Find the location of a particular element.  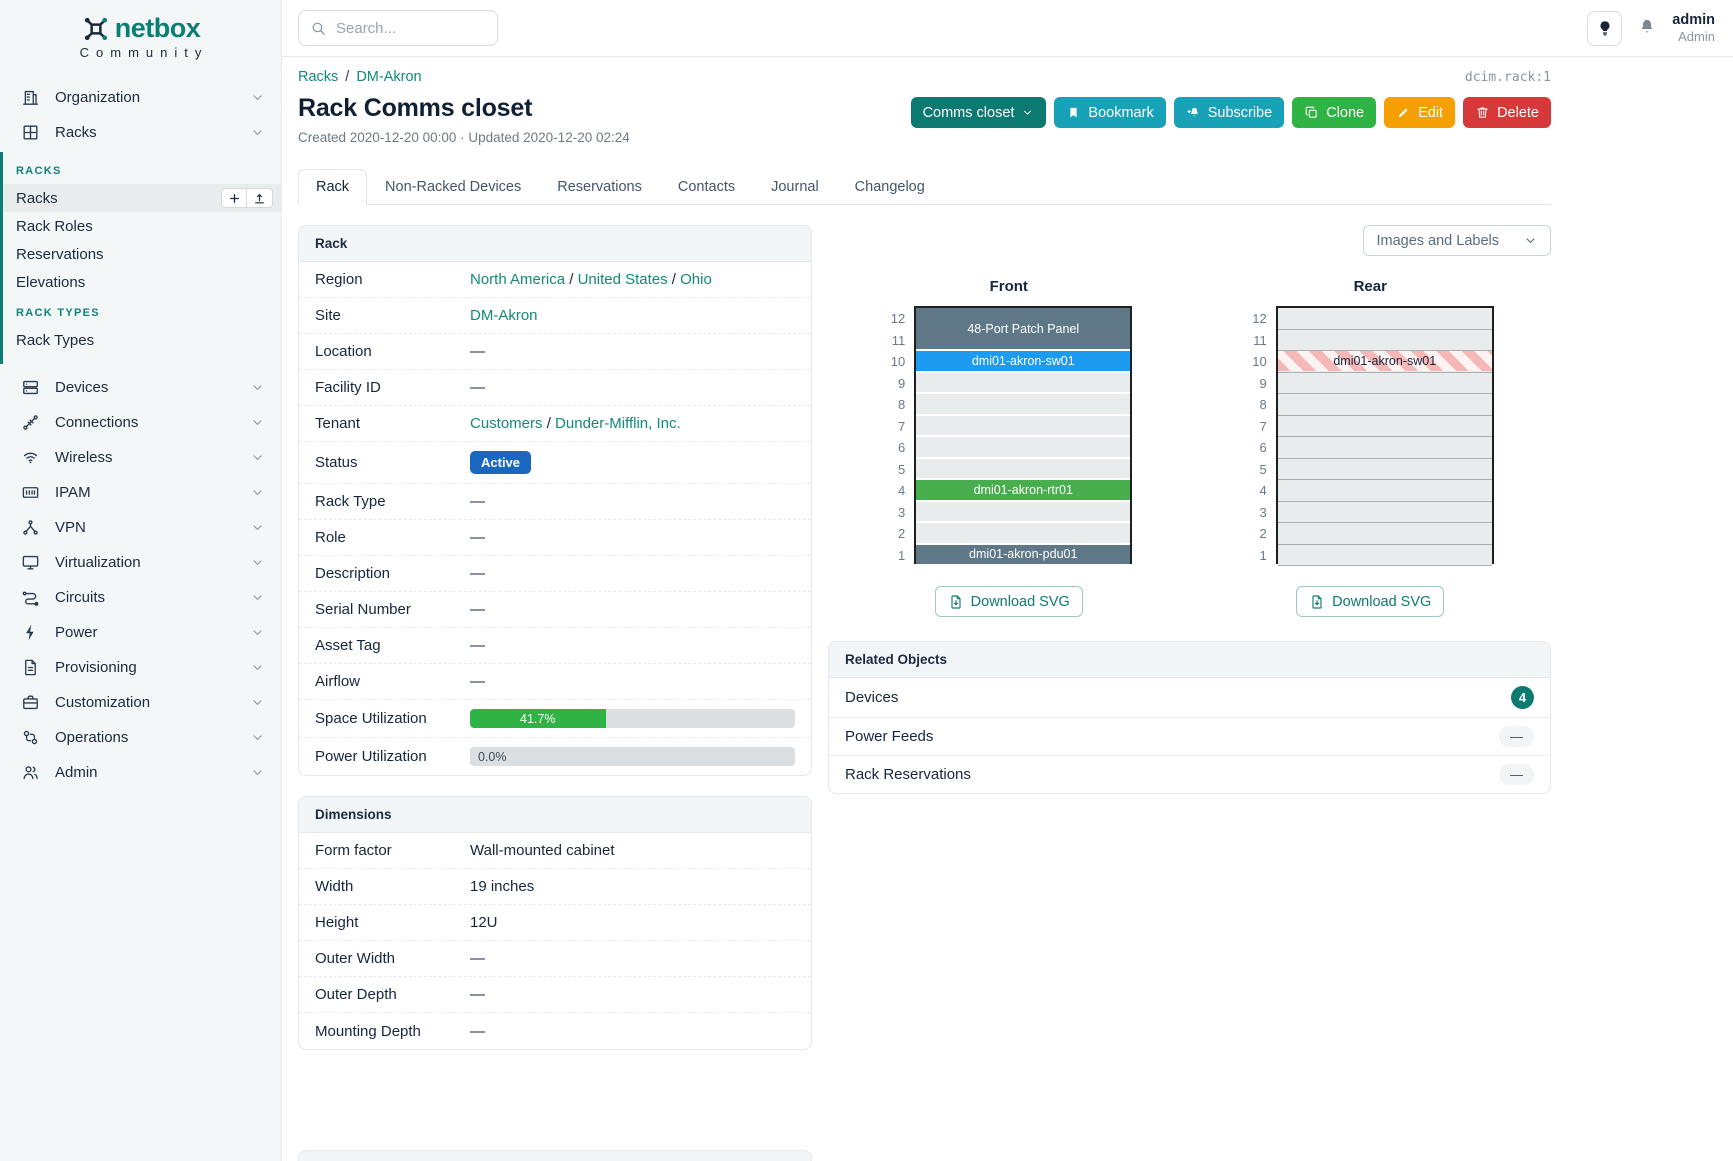

sidebar-item-label: IPAM is located at coordinates (73, 492).